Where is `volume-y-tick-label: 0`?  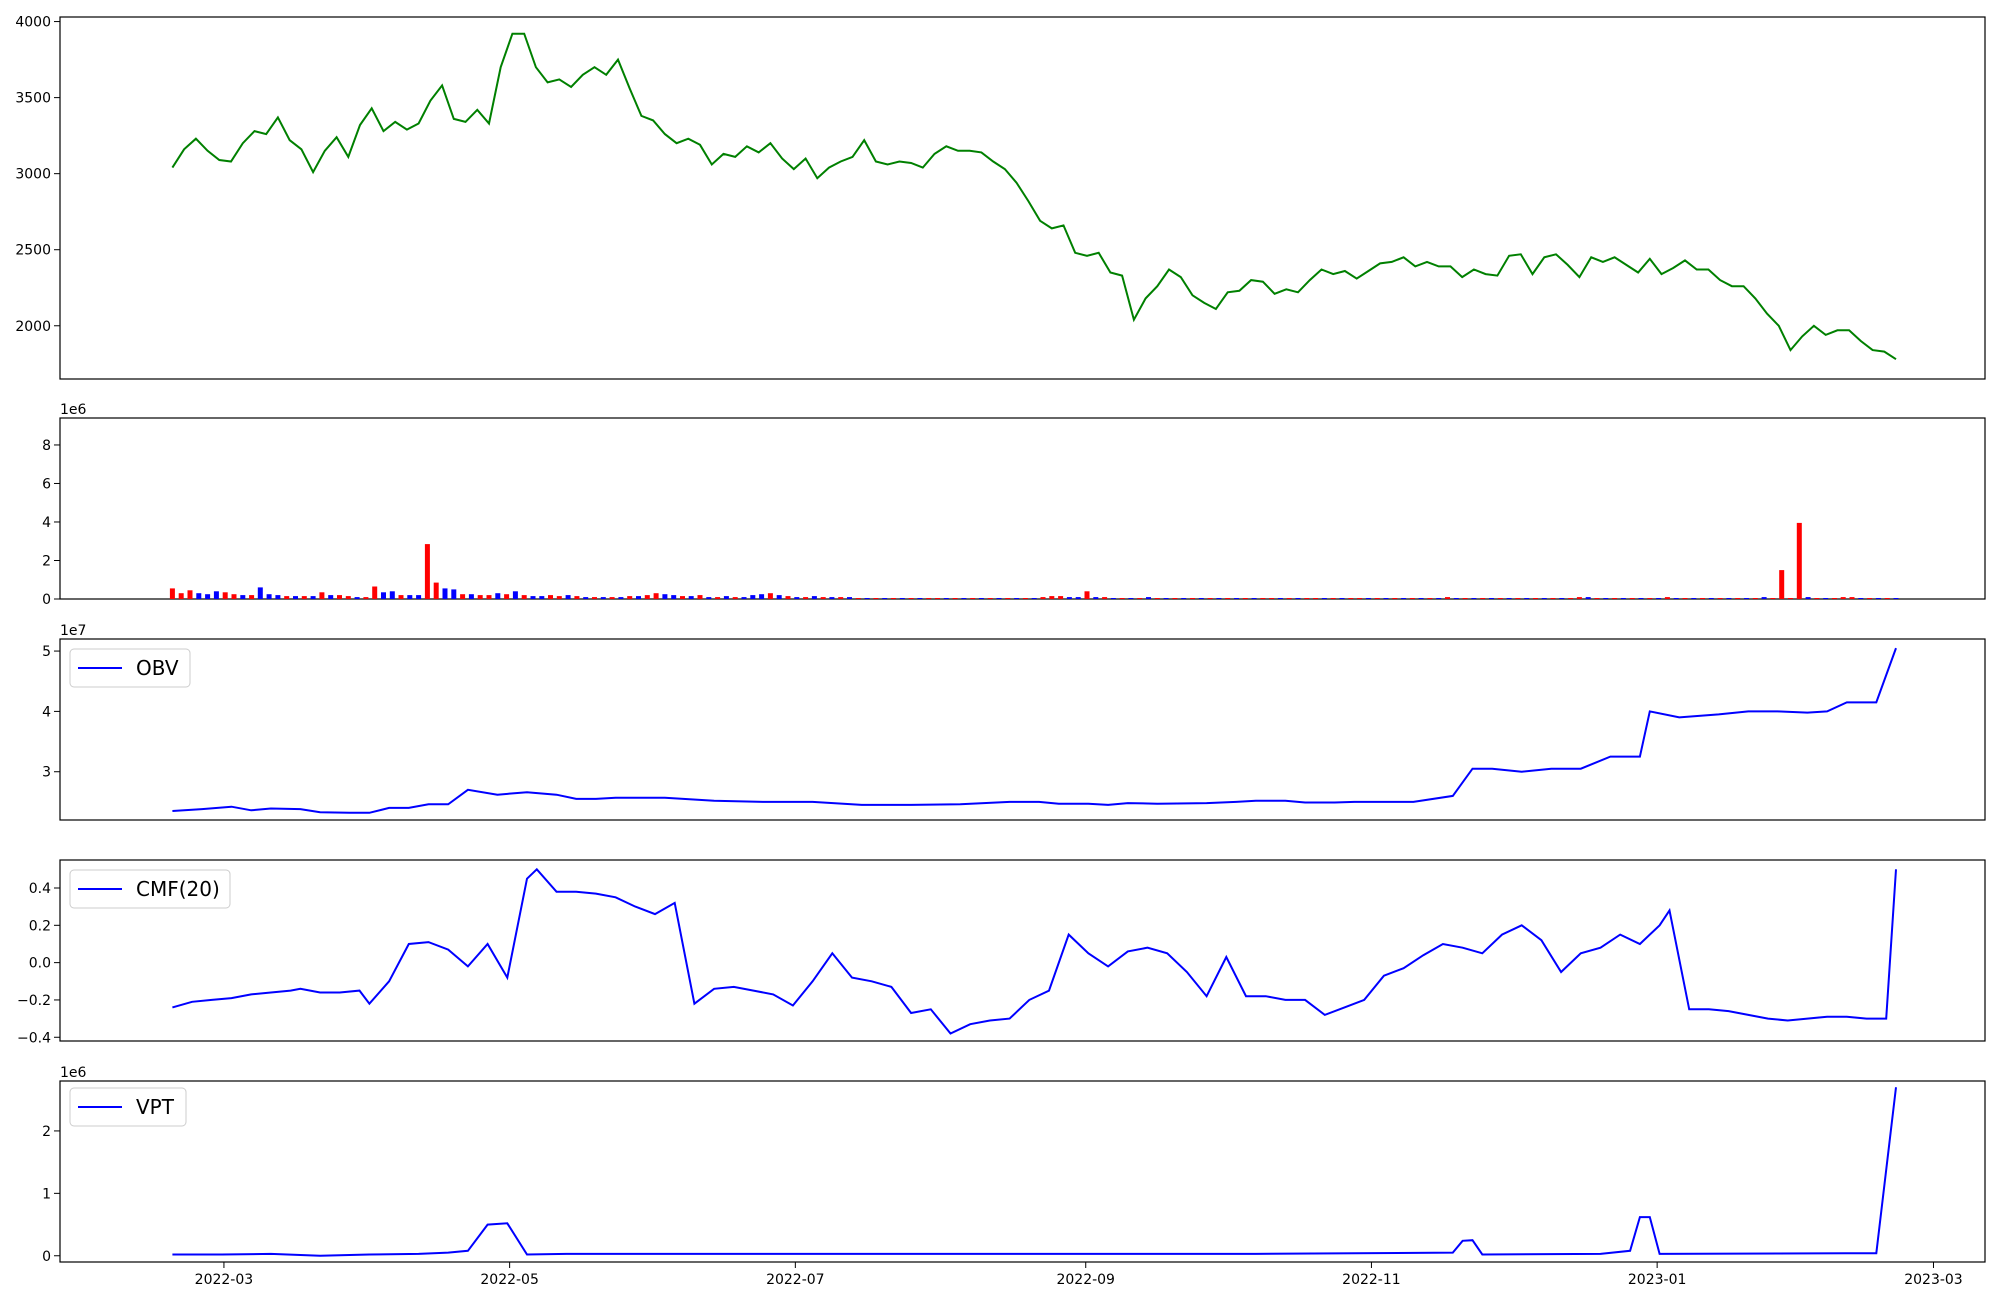 volume-y-tick-label: 0 is located at coordinates (46, 600).